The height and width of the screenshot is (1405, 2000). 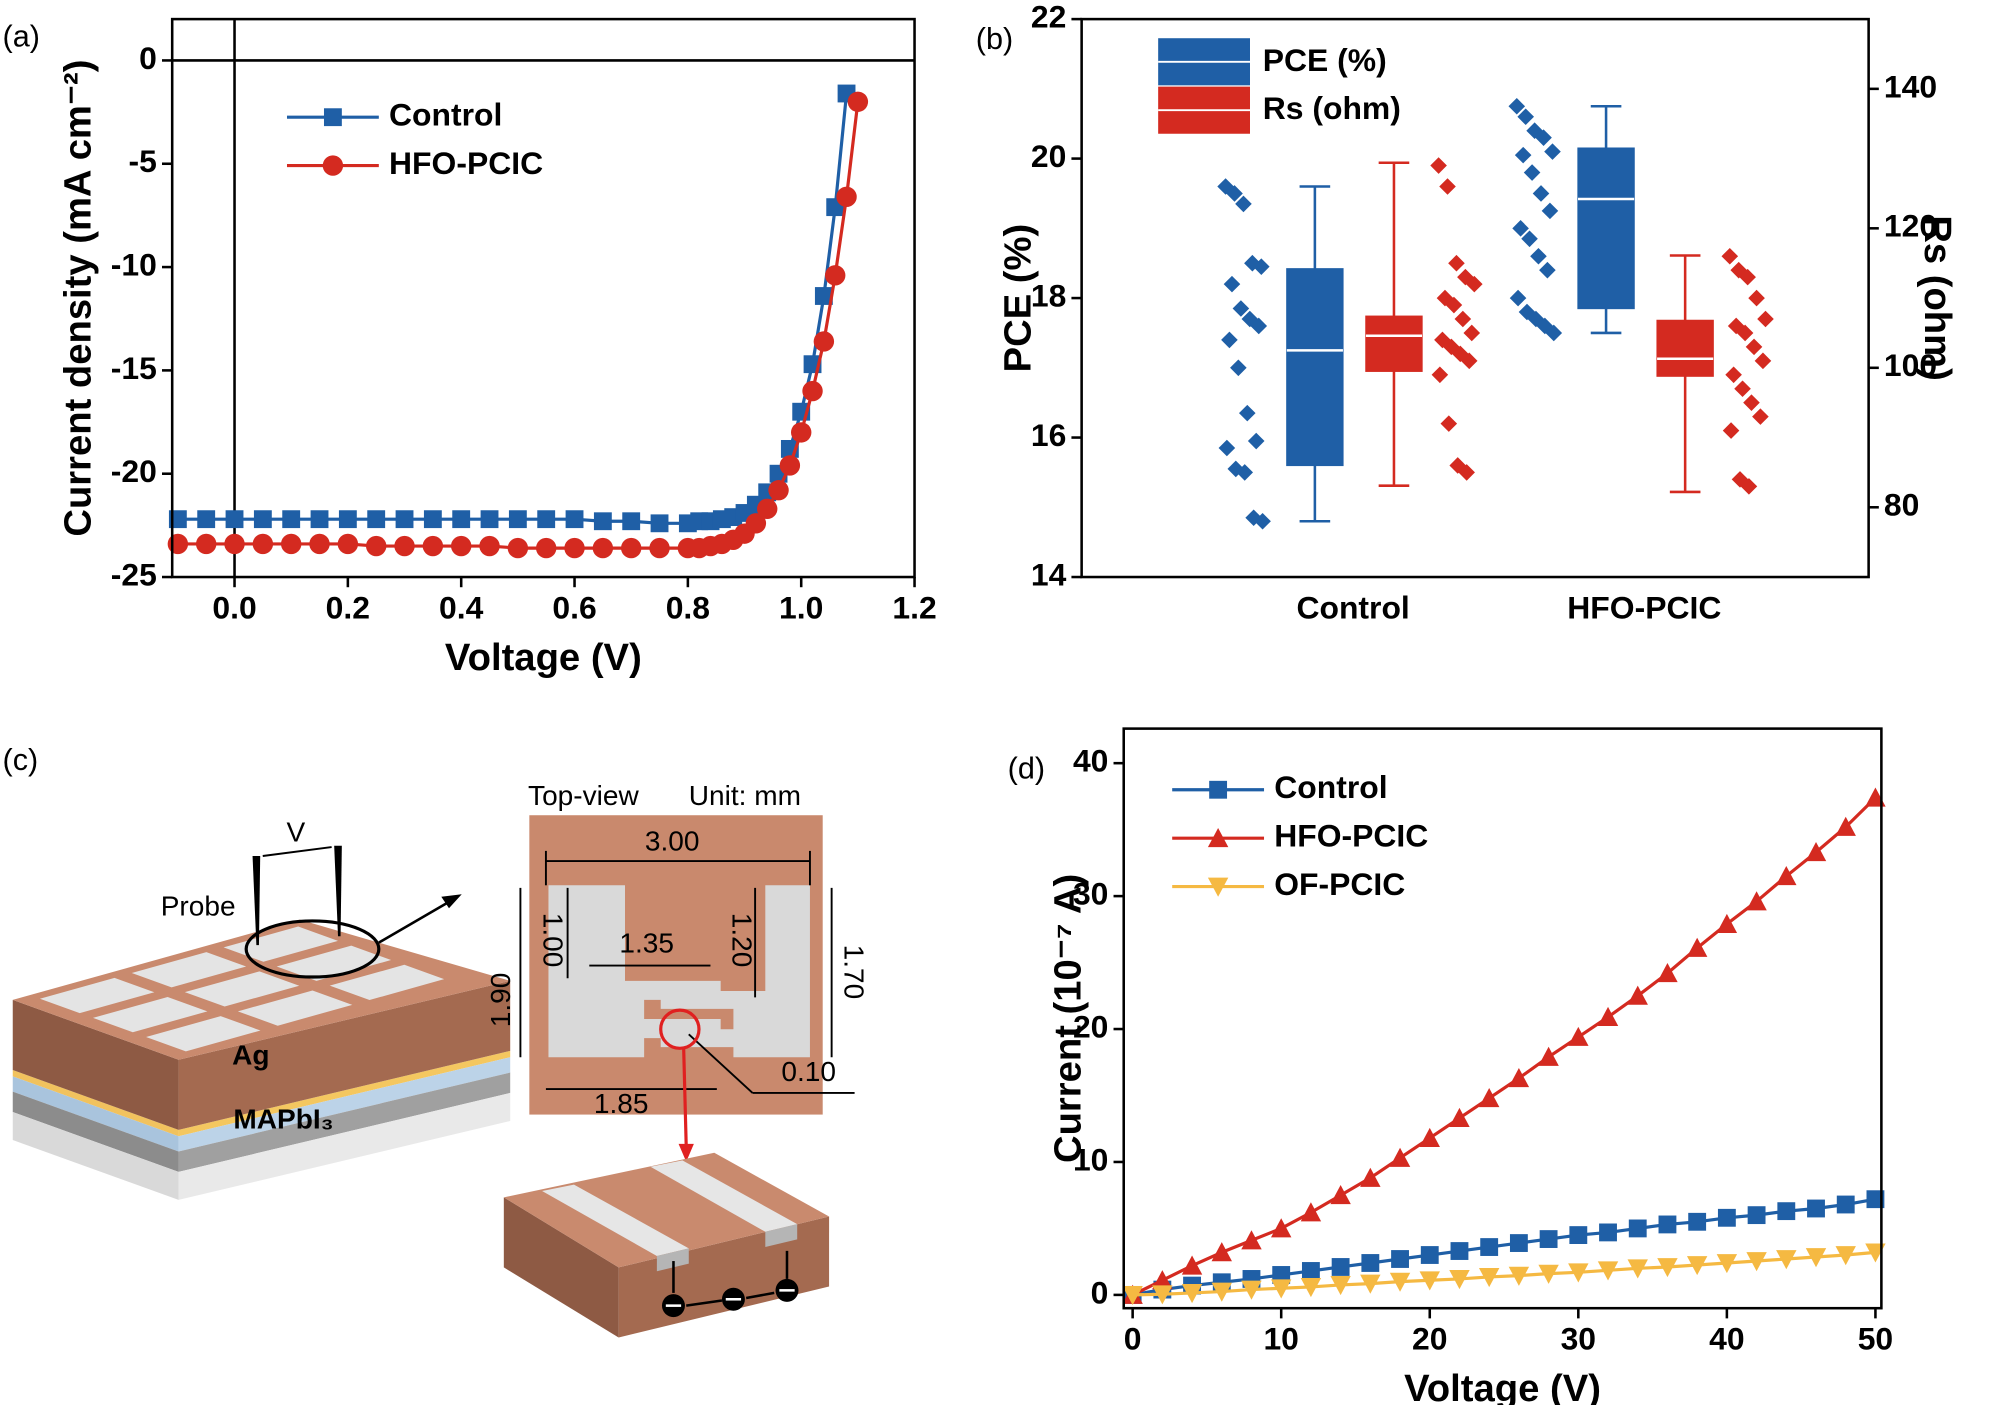 What do you see at coordinates (781, 1236) in the screenshot?
I see `electrode-bar` at bounding box center [781, 1236].